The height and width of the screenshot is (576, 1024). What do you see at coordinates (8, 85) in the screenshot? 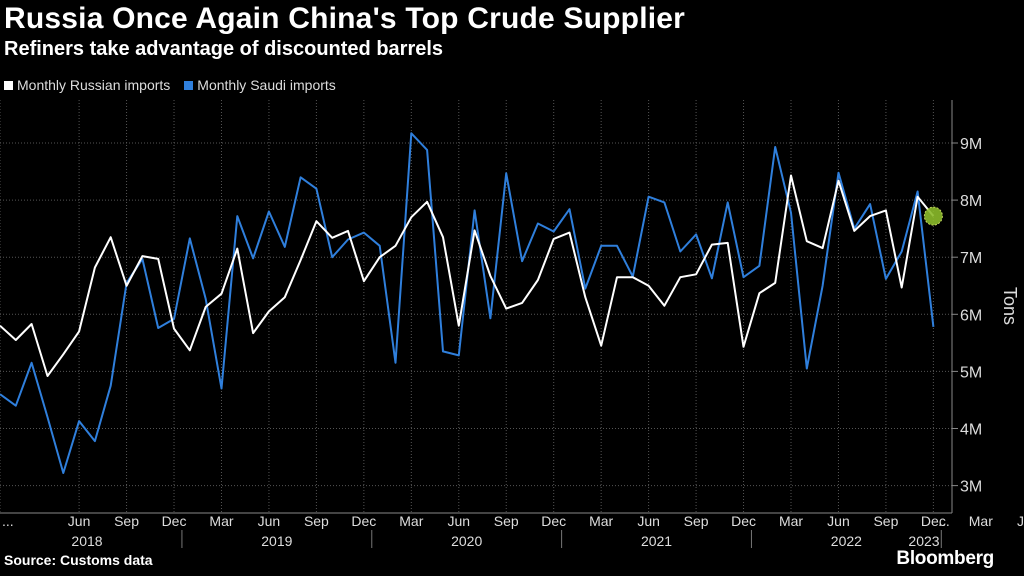
I see `legend-swatch-russia` at bounding box center [8, 85].